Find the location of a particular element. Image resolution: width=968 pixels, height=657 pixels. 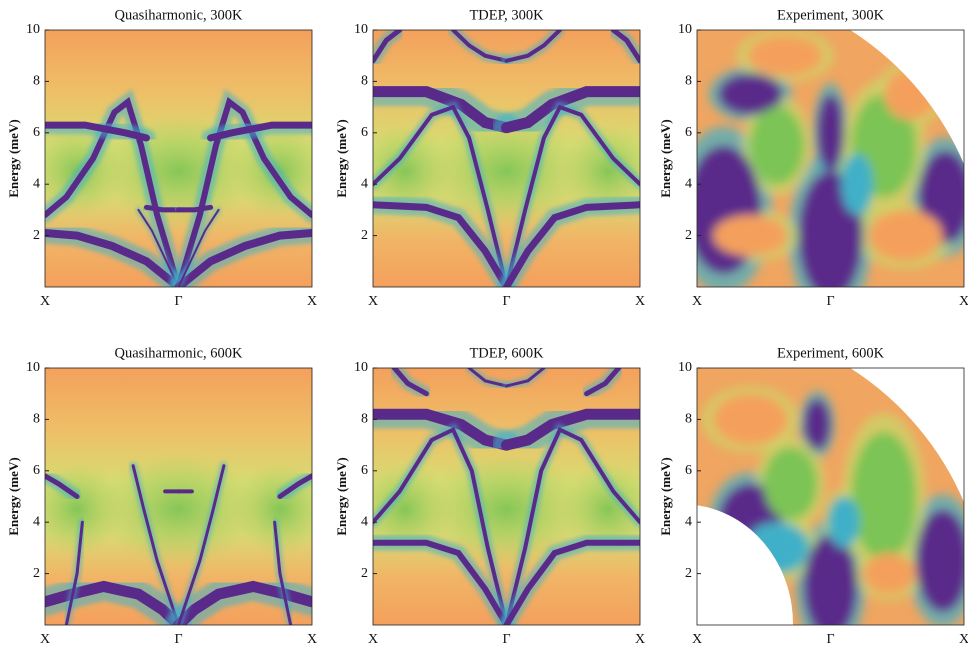

panel-title: Experiment, 300K is located at coordinates (831, 15).